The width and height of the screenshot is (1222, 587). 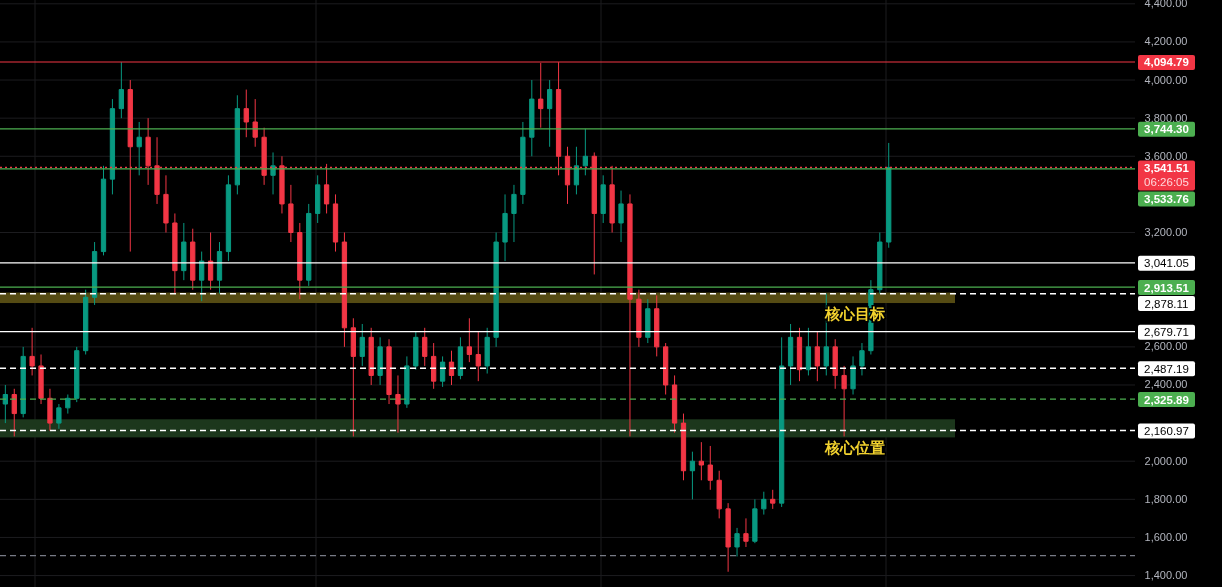 What do you see at coordinates (1166, 198) in the screenshot?
I see `ref-line-label: 3,533.76` at bounding box center [1166, 198].